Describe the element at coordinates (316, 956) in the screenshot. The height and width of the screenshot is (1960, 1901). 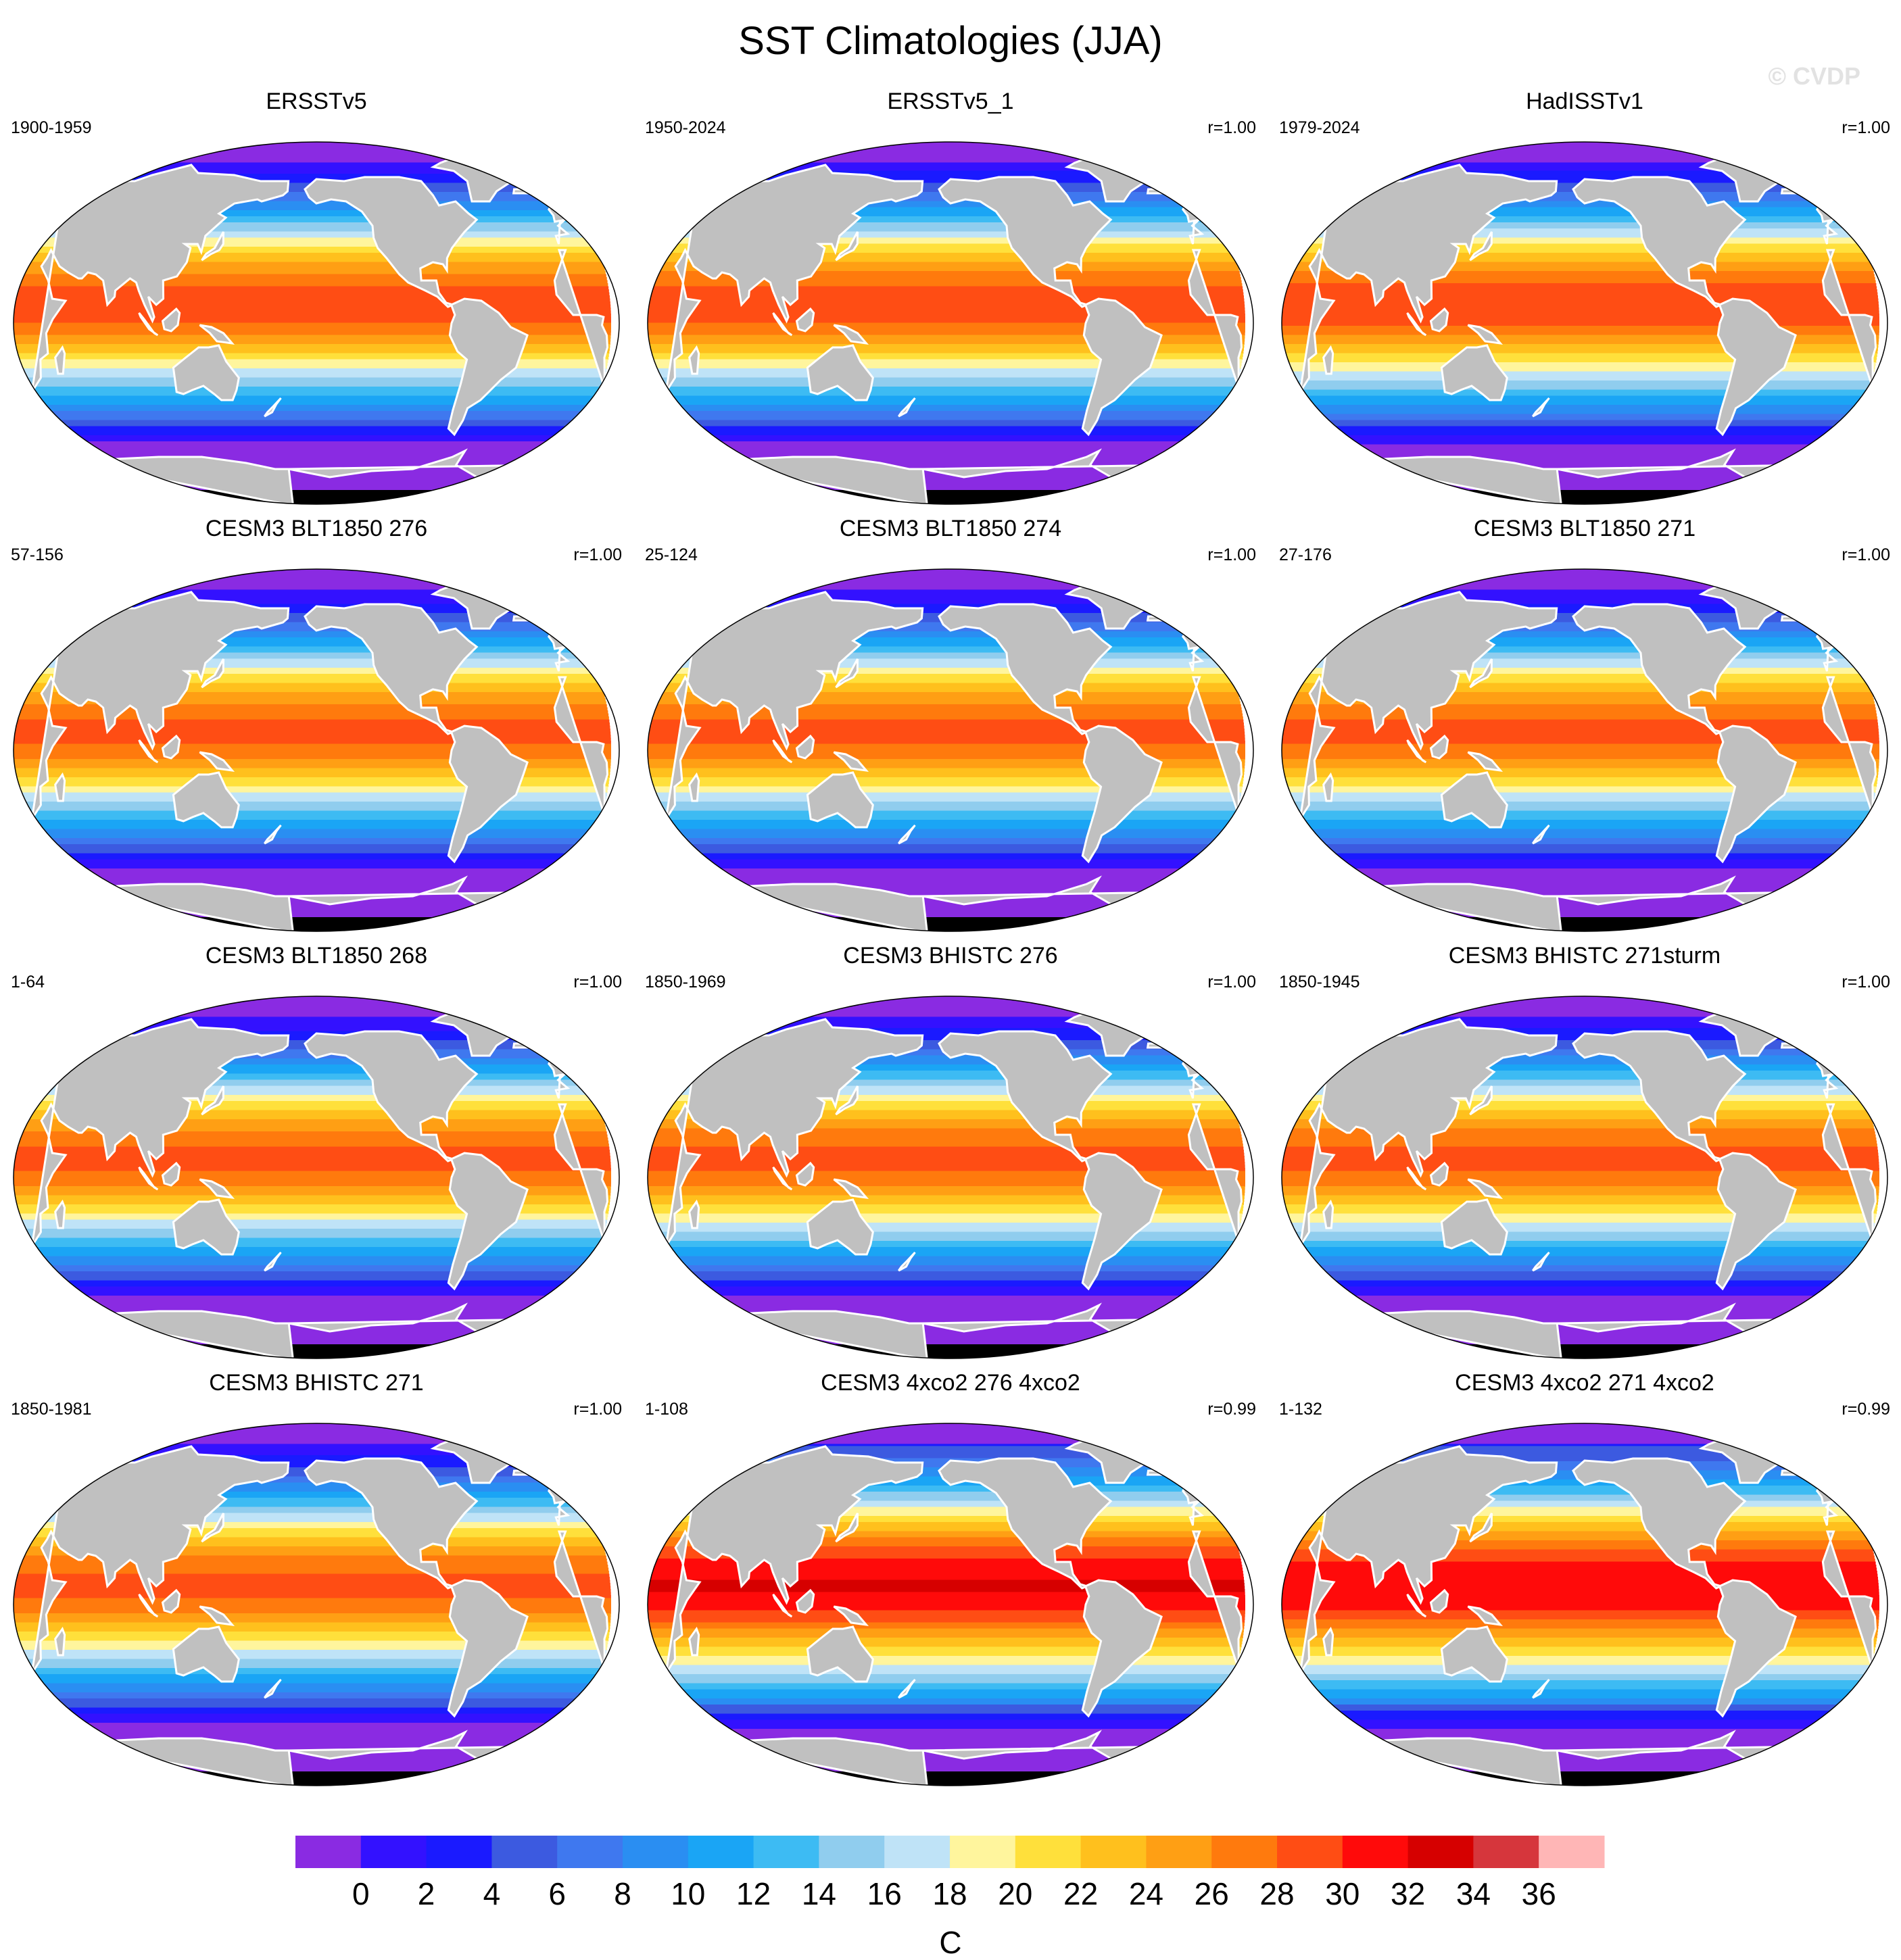
I see `panel-title: CESM3 BLT1850 268` at that location.